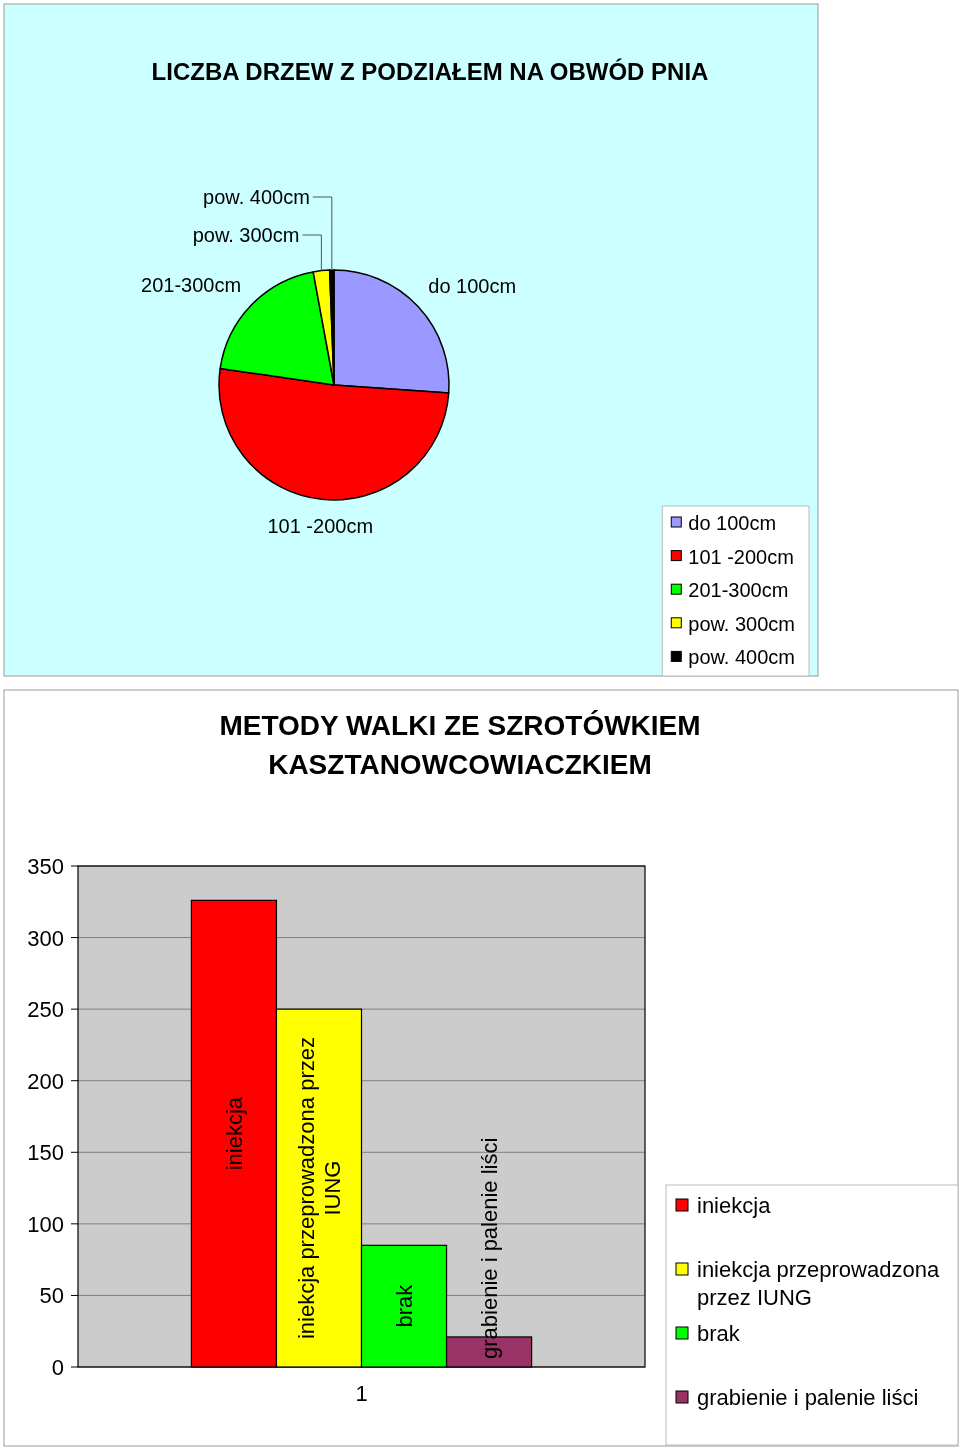 Image resolution: width=960 pixels, height=1450 pixels. Describe the element at coordinates (45, 1224) in the screenshot. I see `y-tick-label: 100` at that location.